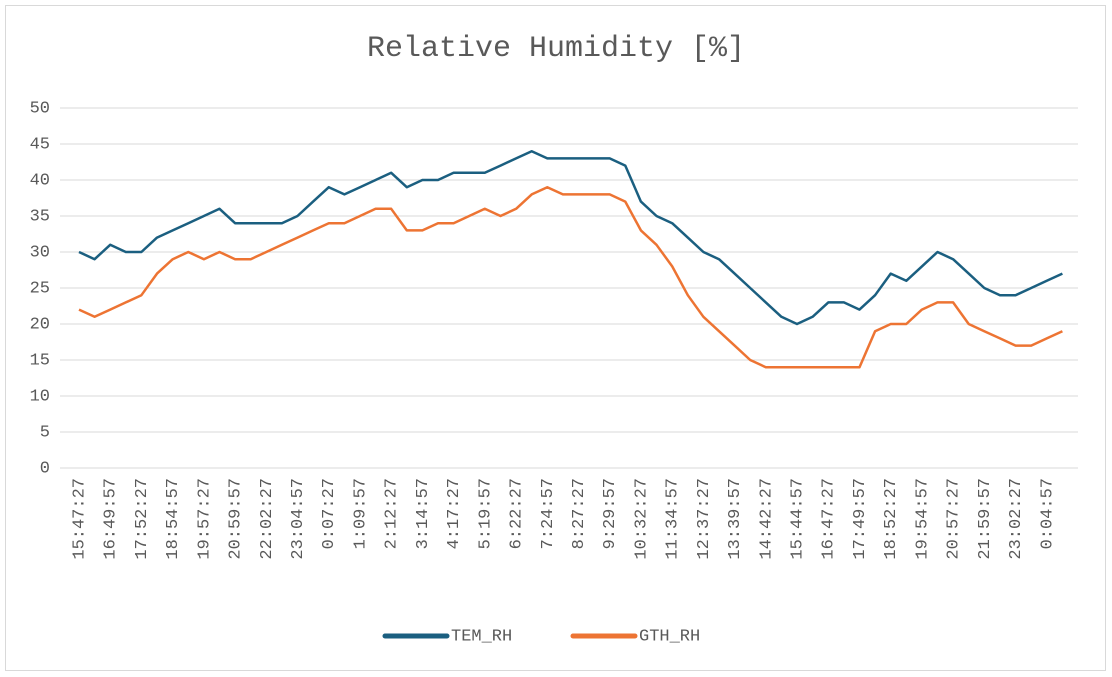  Describe the element at coordinates (1016, 519) in the screenshot. I see `x-tick-label: 23:02:27` at that location.